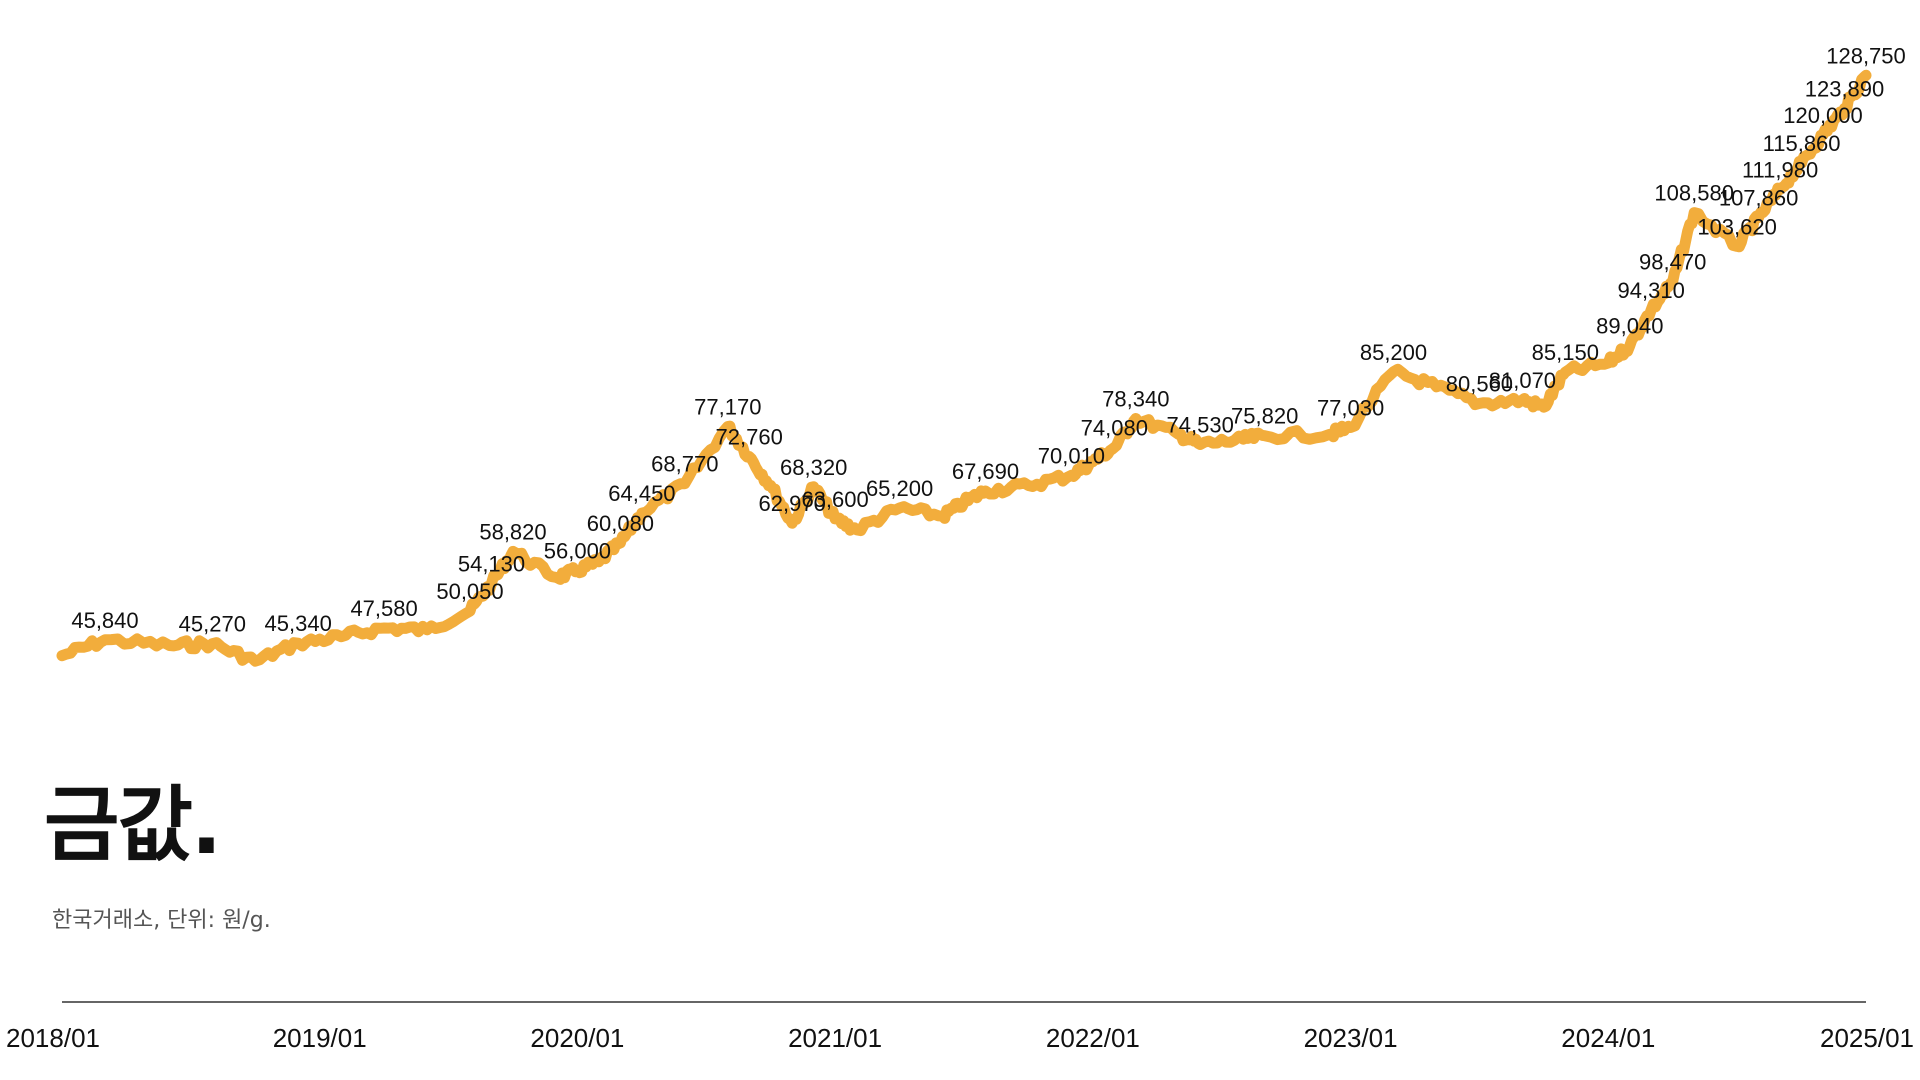  I want to click on data-label: 74,080, so click(1114, 428).